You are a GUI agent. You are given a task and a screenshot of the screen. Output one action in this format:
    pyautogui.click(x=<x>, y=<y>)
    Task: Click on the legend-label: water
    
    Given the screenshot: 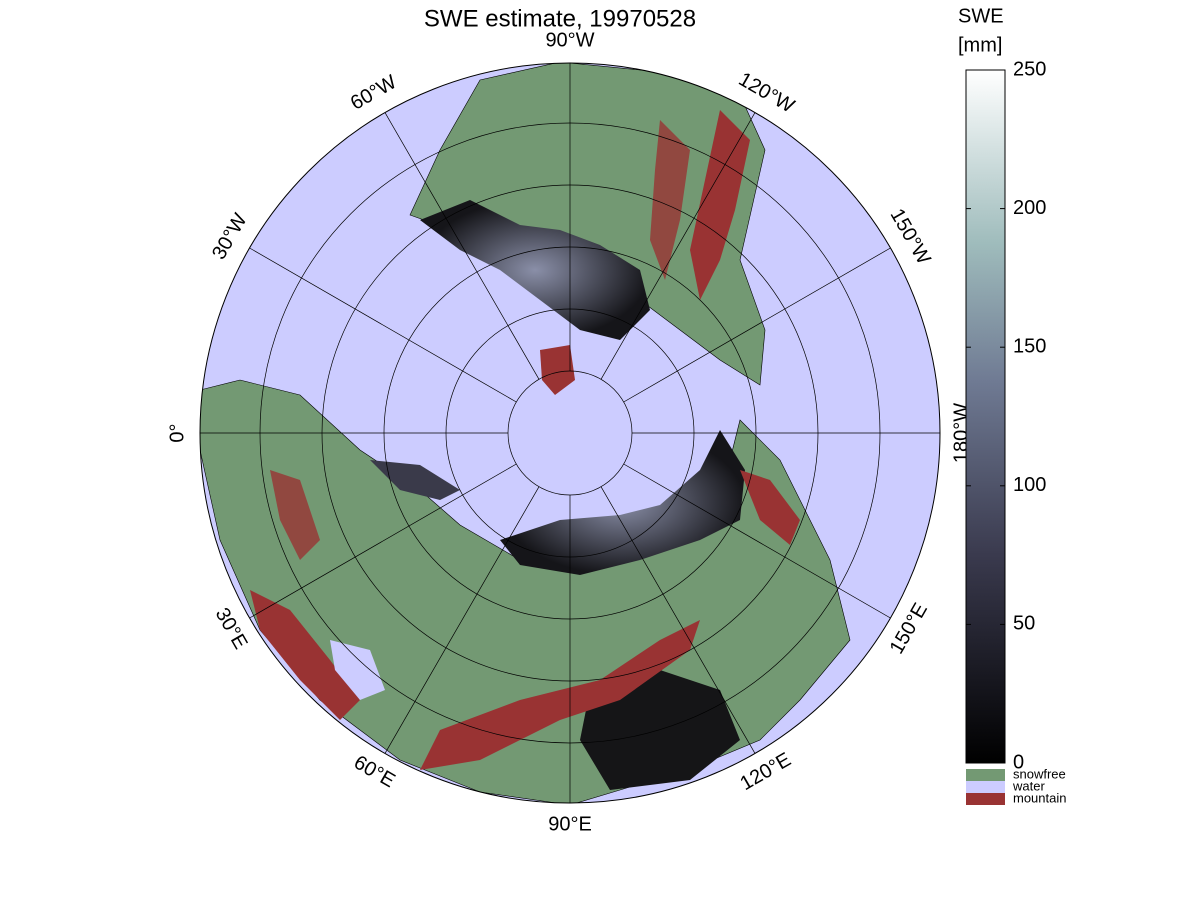 What is the action you would take?
    pyautogui.click(x=1028, y=785)
    